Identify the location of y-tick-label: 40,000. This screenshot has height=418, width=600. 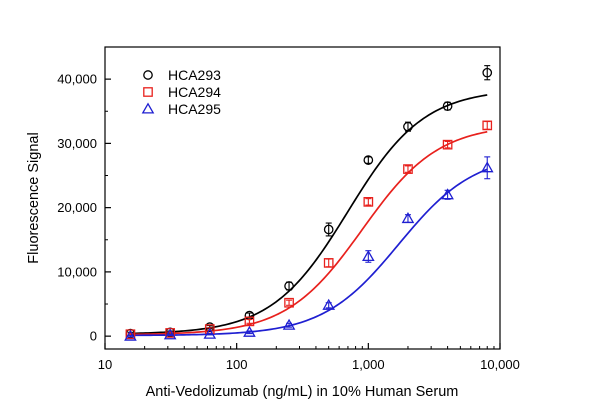
(77, 79).